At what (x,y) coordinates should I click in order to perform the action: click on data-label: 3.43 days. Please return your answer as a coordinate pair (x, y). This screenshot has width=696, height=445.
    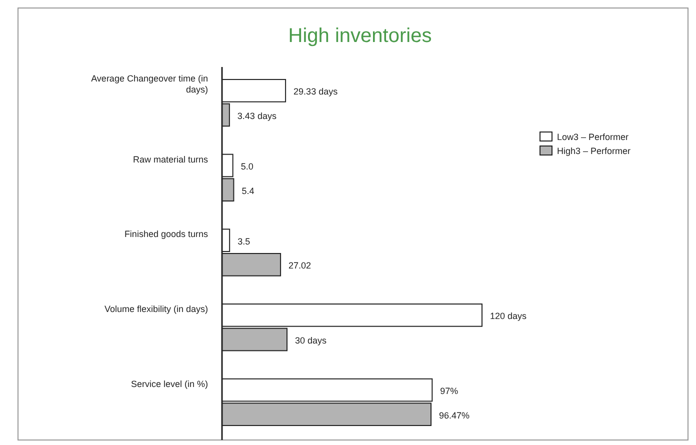
    Looking at the image, I should click on (257, 115).